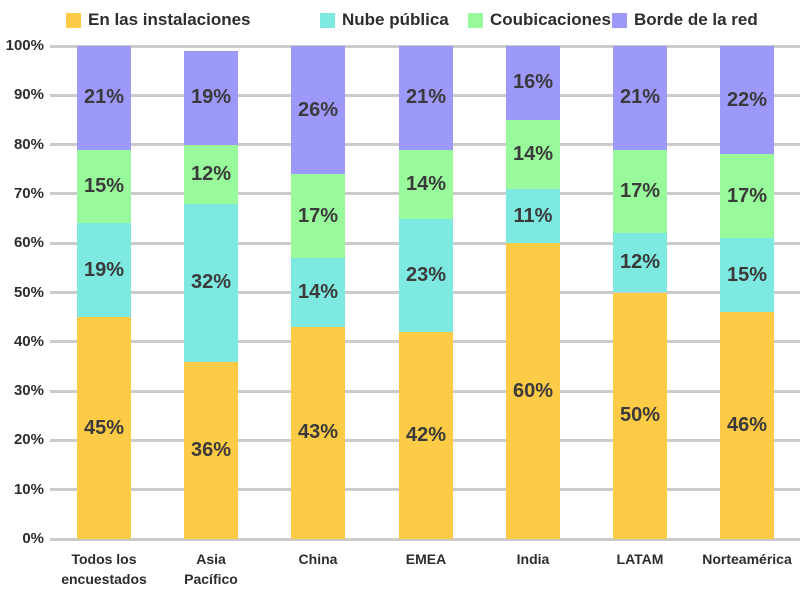 The width and height of the screenshot is (800, 600). Describe the element at coordinates (28, 95) in the screenshot. I see `y-axis-tick-label: 90%` at that location.